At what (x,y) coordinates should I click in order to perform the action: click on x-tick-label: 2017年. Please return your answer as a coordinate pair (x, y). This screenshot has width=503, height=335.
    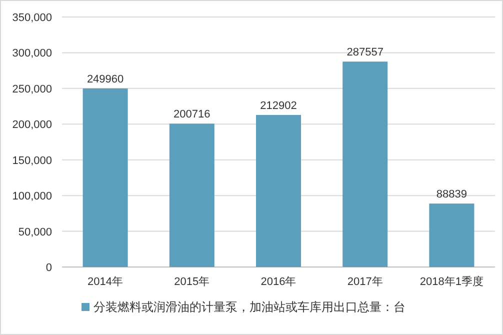
    Looking at the image, I should click on (365, 282).